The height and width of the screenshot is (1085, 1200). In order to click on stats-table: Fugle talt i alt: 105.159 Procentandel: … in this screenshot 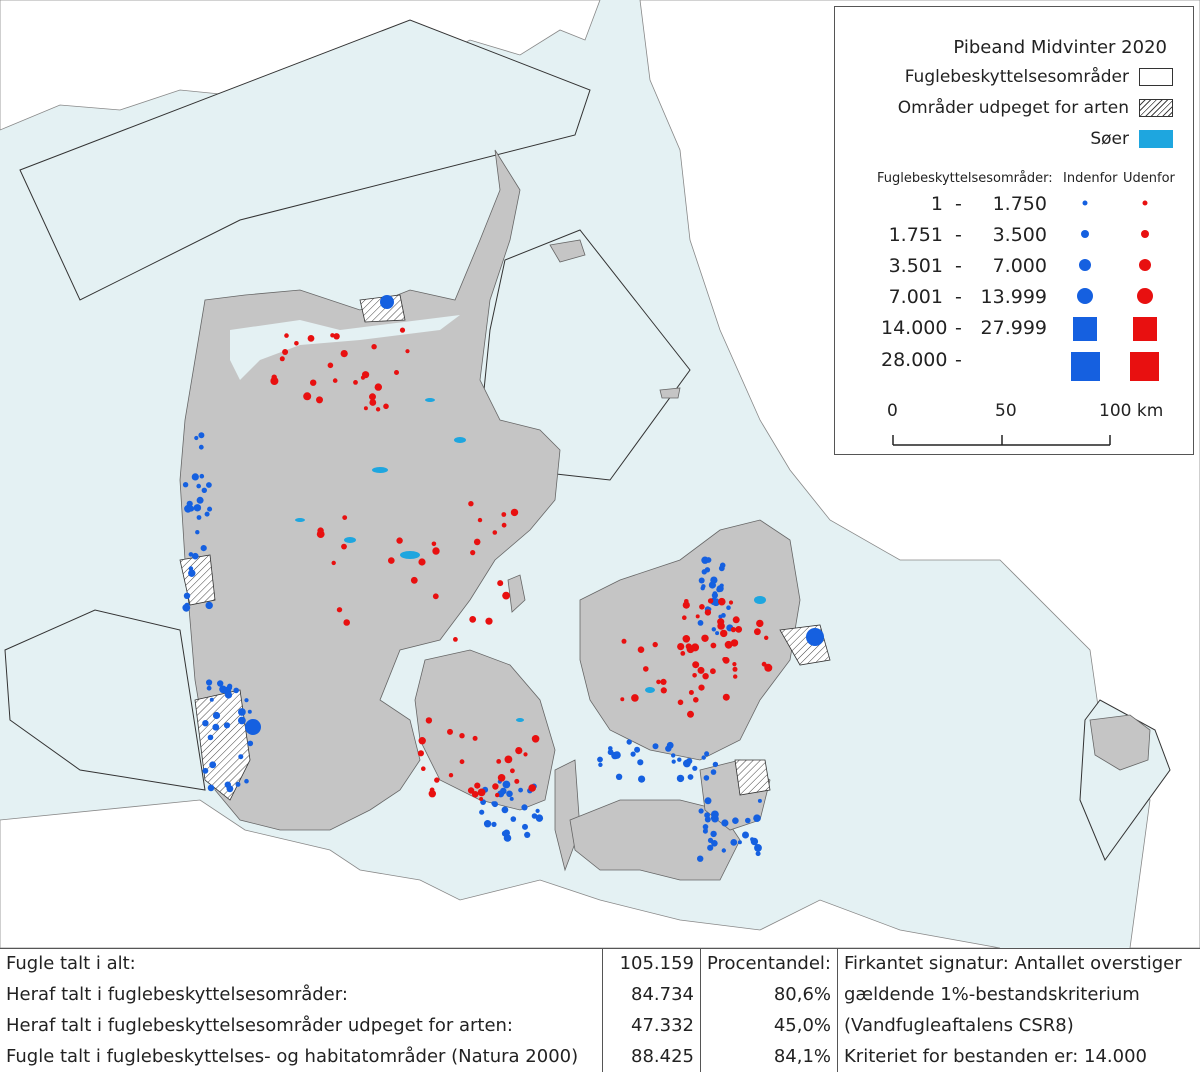, I will do `click(600, 1016)`.